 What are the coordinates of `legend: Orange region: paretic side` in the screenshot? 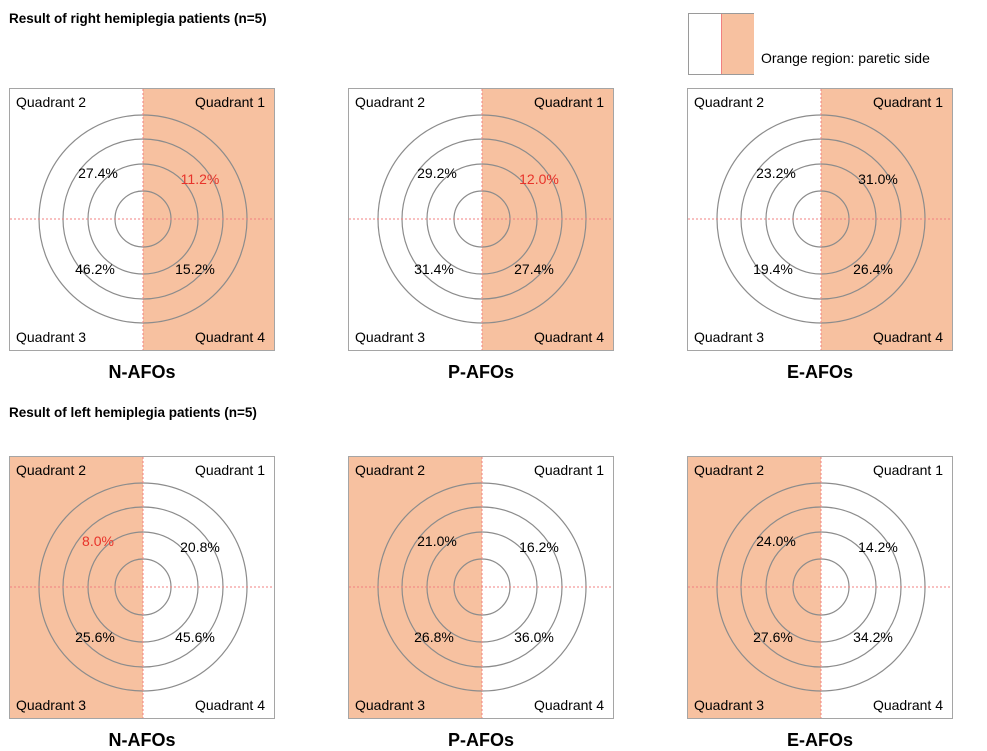 It's located at (833, 44).